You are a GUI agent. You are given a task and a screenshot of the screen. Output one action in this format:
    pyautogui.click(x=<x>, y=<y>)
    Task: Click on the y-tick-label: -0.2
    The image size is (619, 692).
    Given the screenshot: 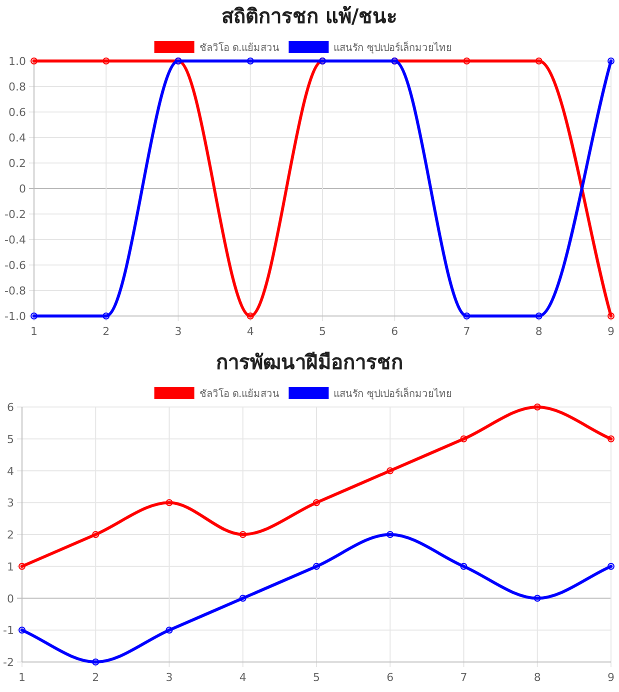 What is the action you would take?
    pyautogui.click(x=15, y=214)
    